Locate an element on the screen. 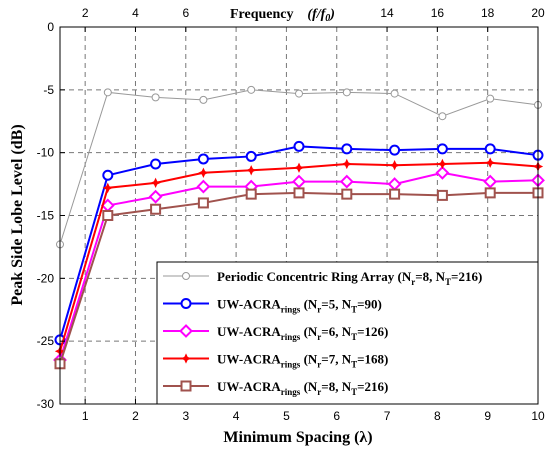 This screenshot has height=459, width=550. legend-label: UW-ACRArings (Nr=5, NT=90) is located at coordinates (299, 306).